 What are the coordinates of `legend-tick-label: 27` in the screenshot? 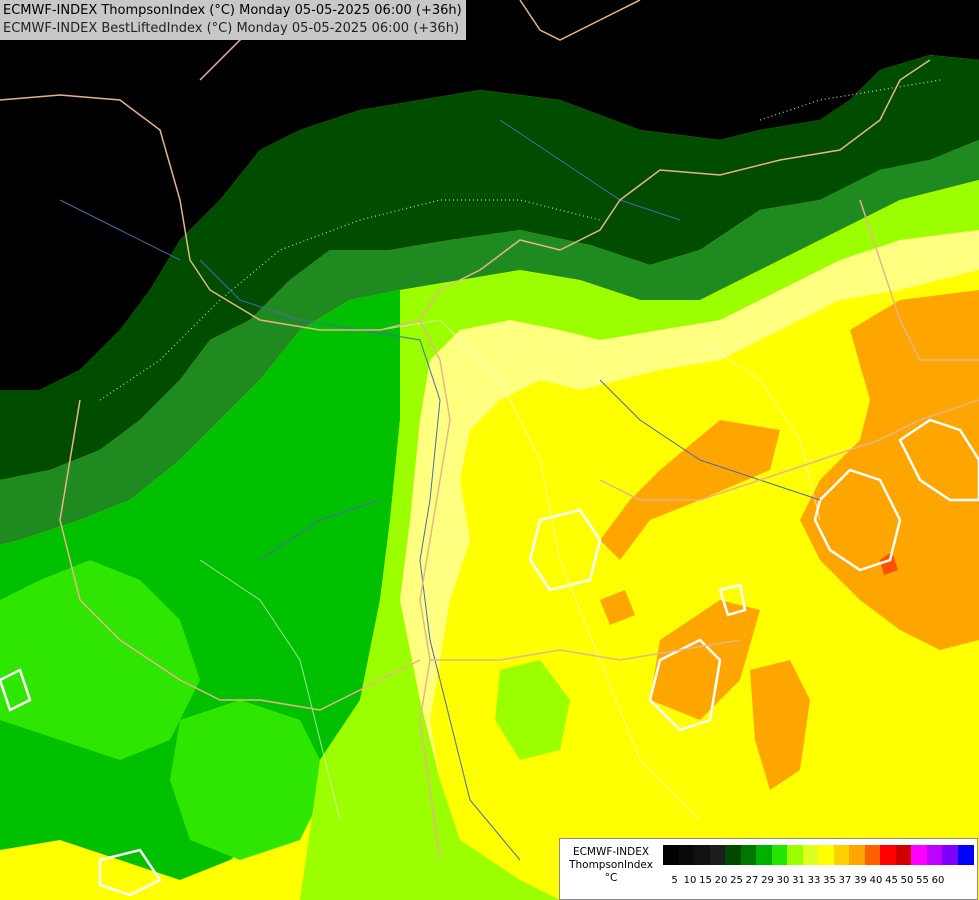 It's located at (752, 880).